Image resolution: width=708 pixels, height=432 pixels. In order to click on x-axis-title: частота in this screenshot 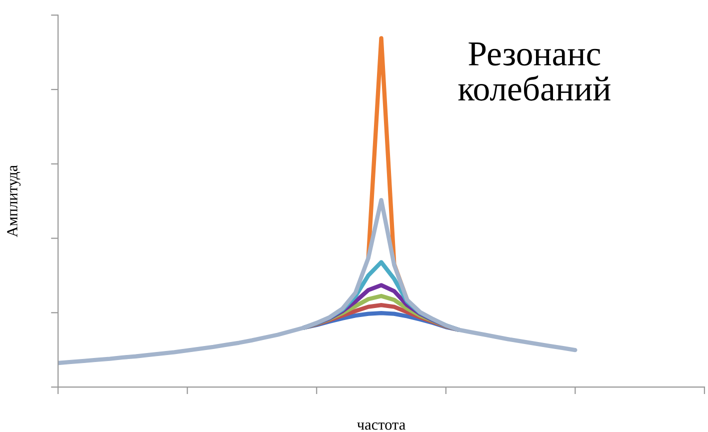, I will do `click(381, 426)`.